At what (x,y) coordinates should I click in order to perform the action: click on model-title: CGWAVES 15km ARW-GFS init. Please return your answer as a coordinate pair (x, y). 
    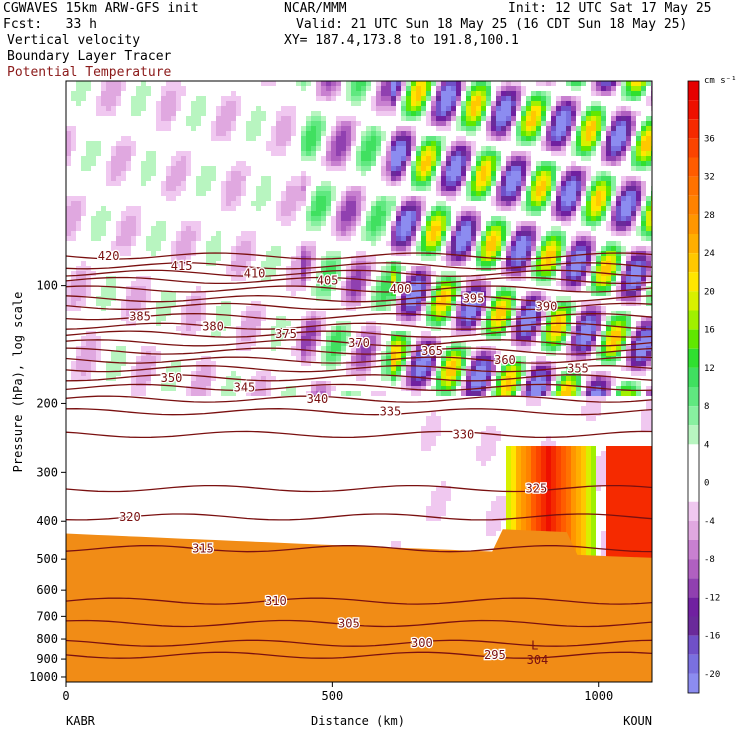
    Looking at the image, I should click on (101, 8).